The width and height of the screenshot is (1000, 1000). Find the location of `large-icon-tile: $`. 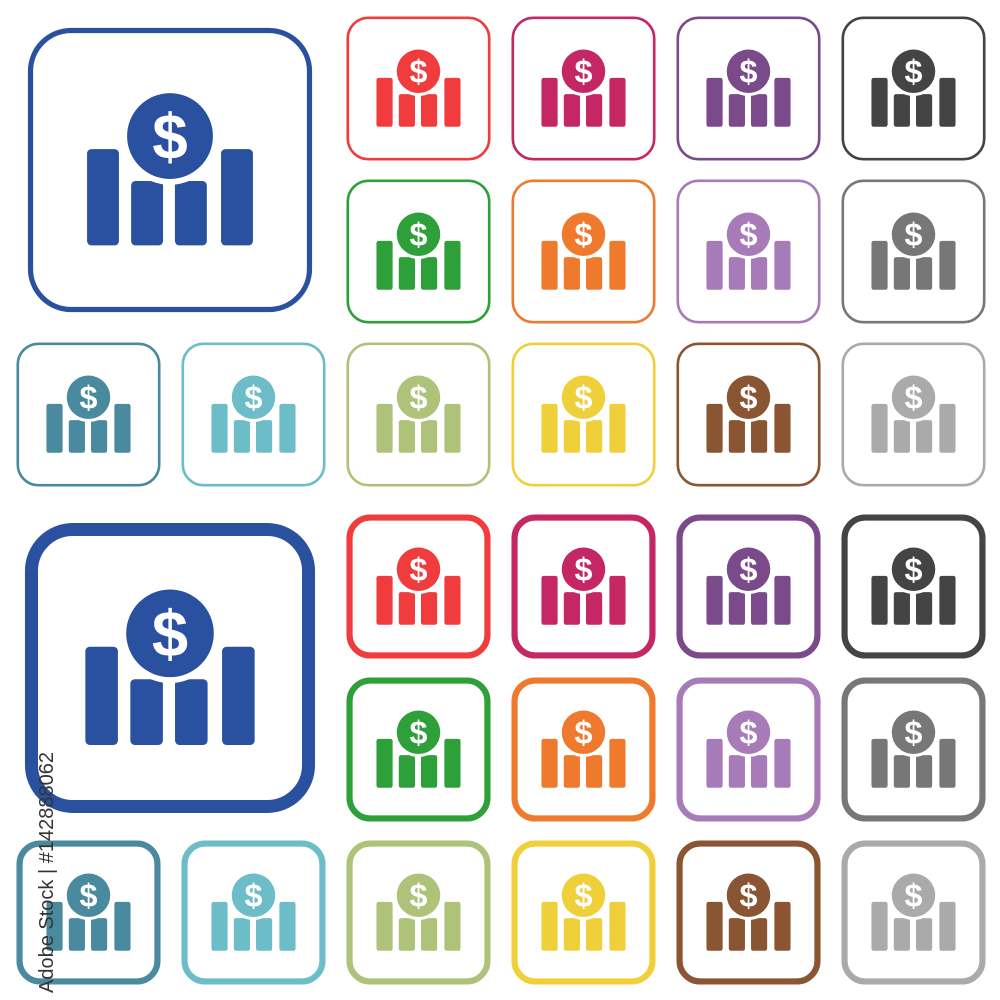

large-icon-tile: $ is located at coordinates (170, 668).